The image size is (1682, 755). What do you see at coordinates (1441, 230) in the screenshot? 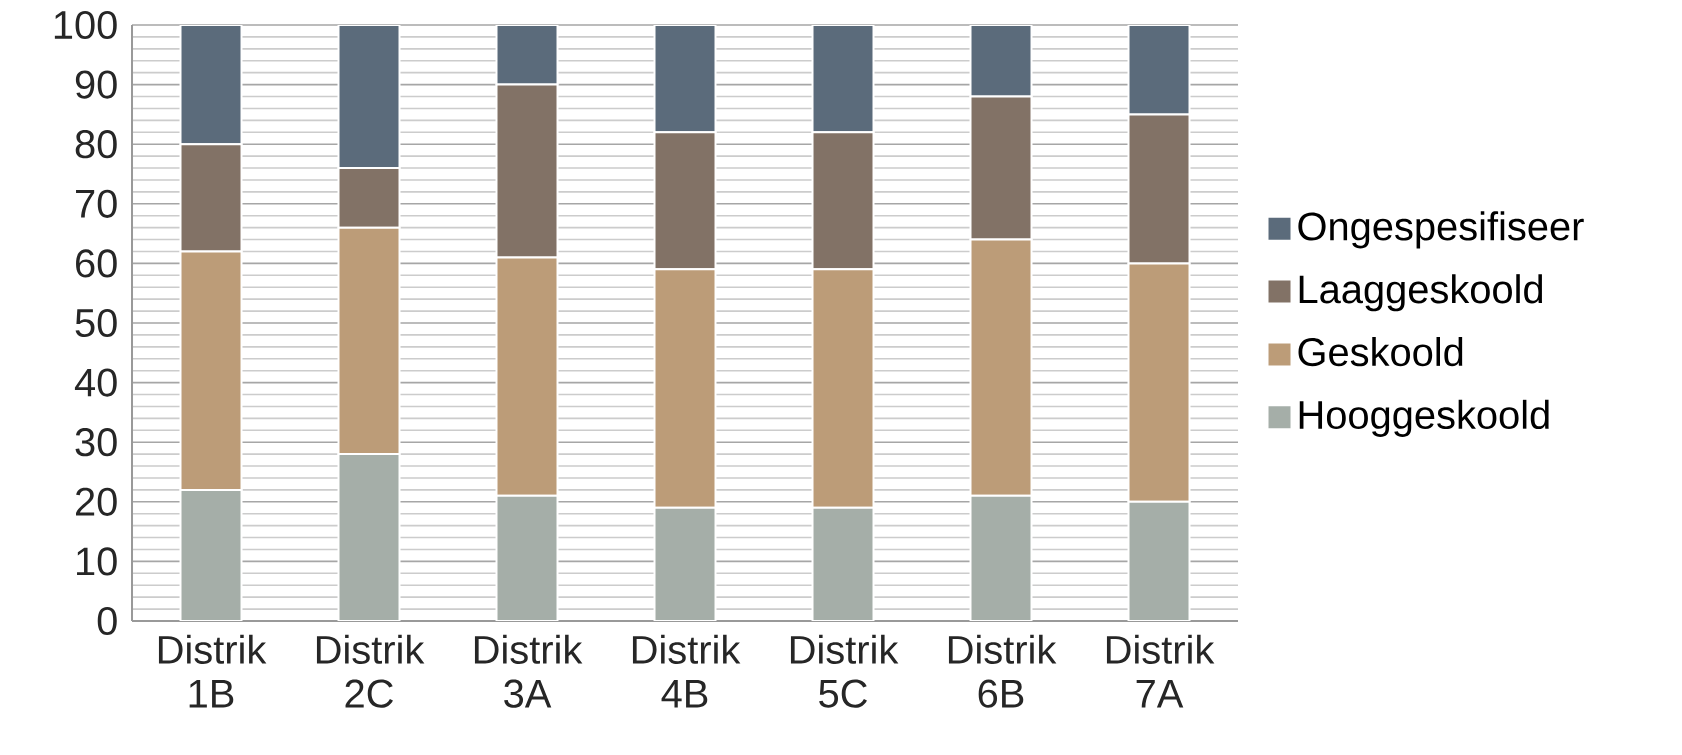
I see `legend-label: Ongespesifiseer` at bounding box center [1441, 230].